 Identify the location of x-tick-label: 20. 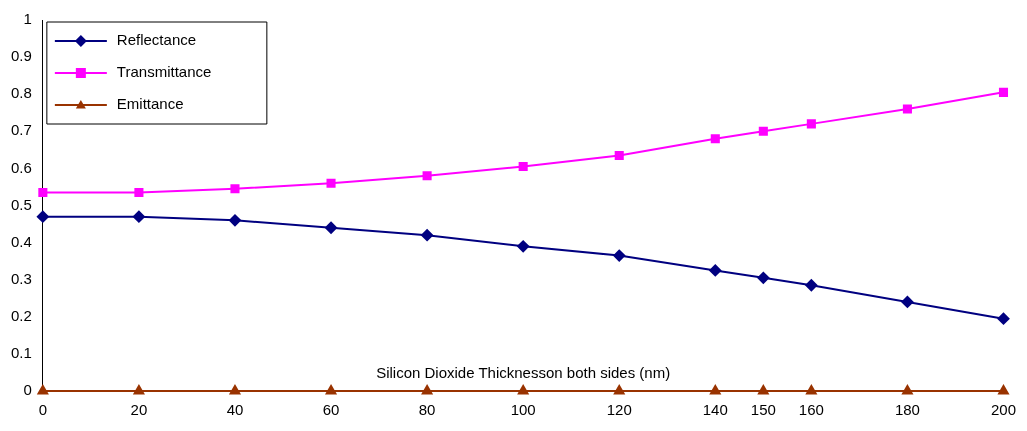
(139, 410).